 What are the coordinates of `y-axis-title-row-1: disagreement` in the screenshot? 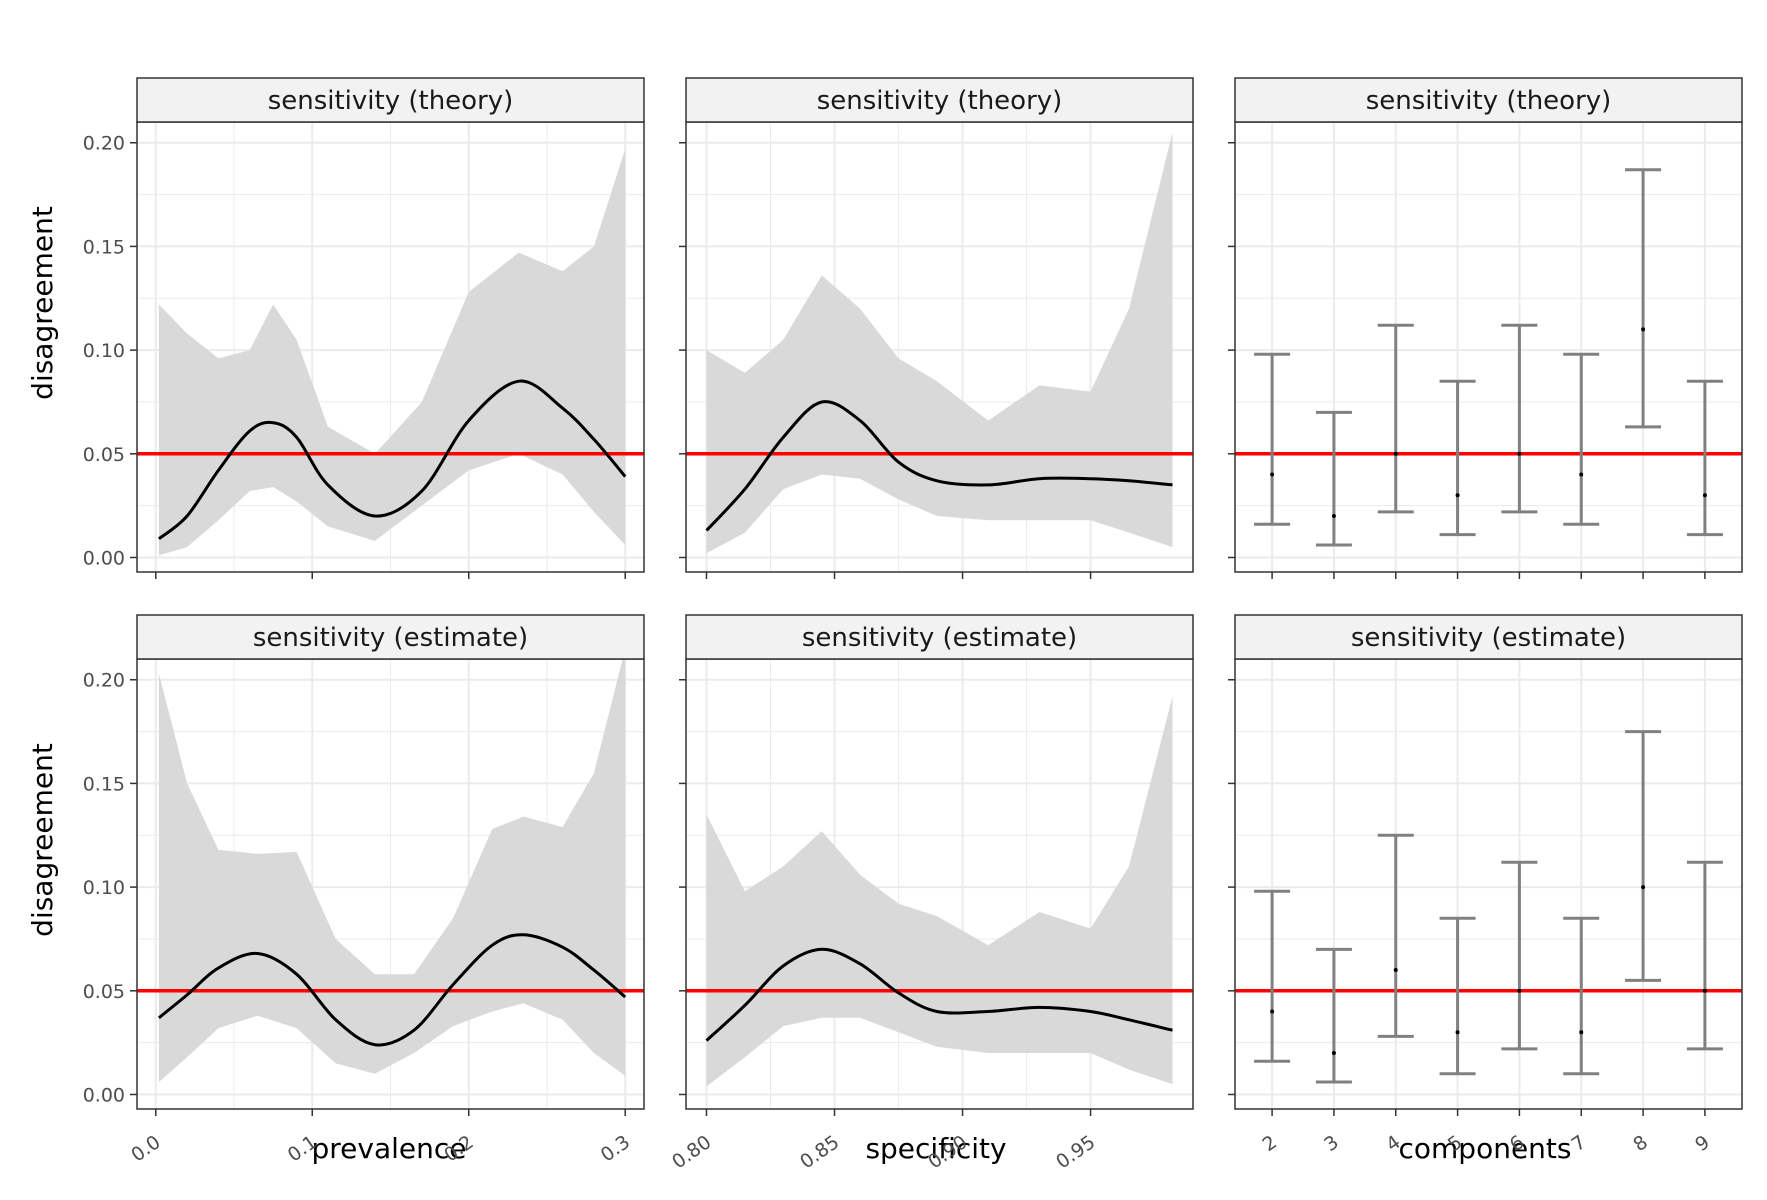 It's located at (42, 303).